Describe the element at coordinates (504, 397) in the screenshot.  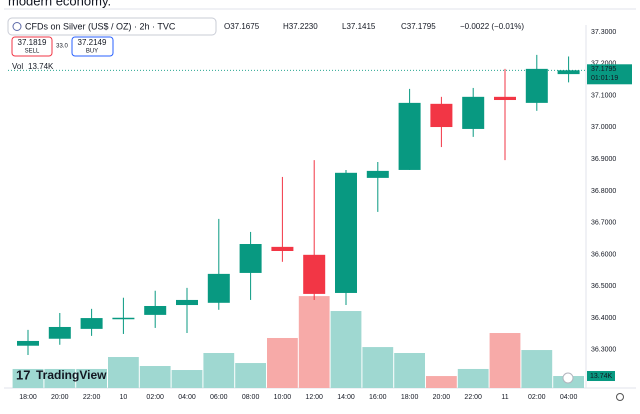
I see `x-tick-label: 11` at that location.